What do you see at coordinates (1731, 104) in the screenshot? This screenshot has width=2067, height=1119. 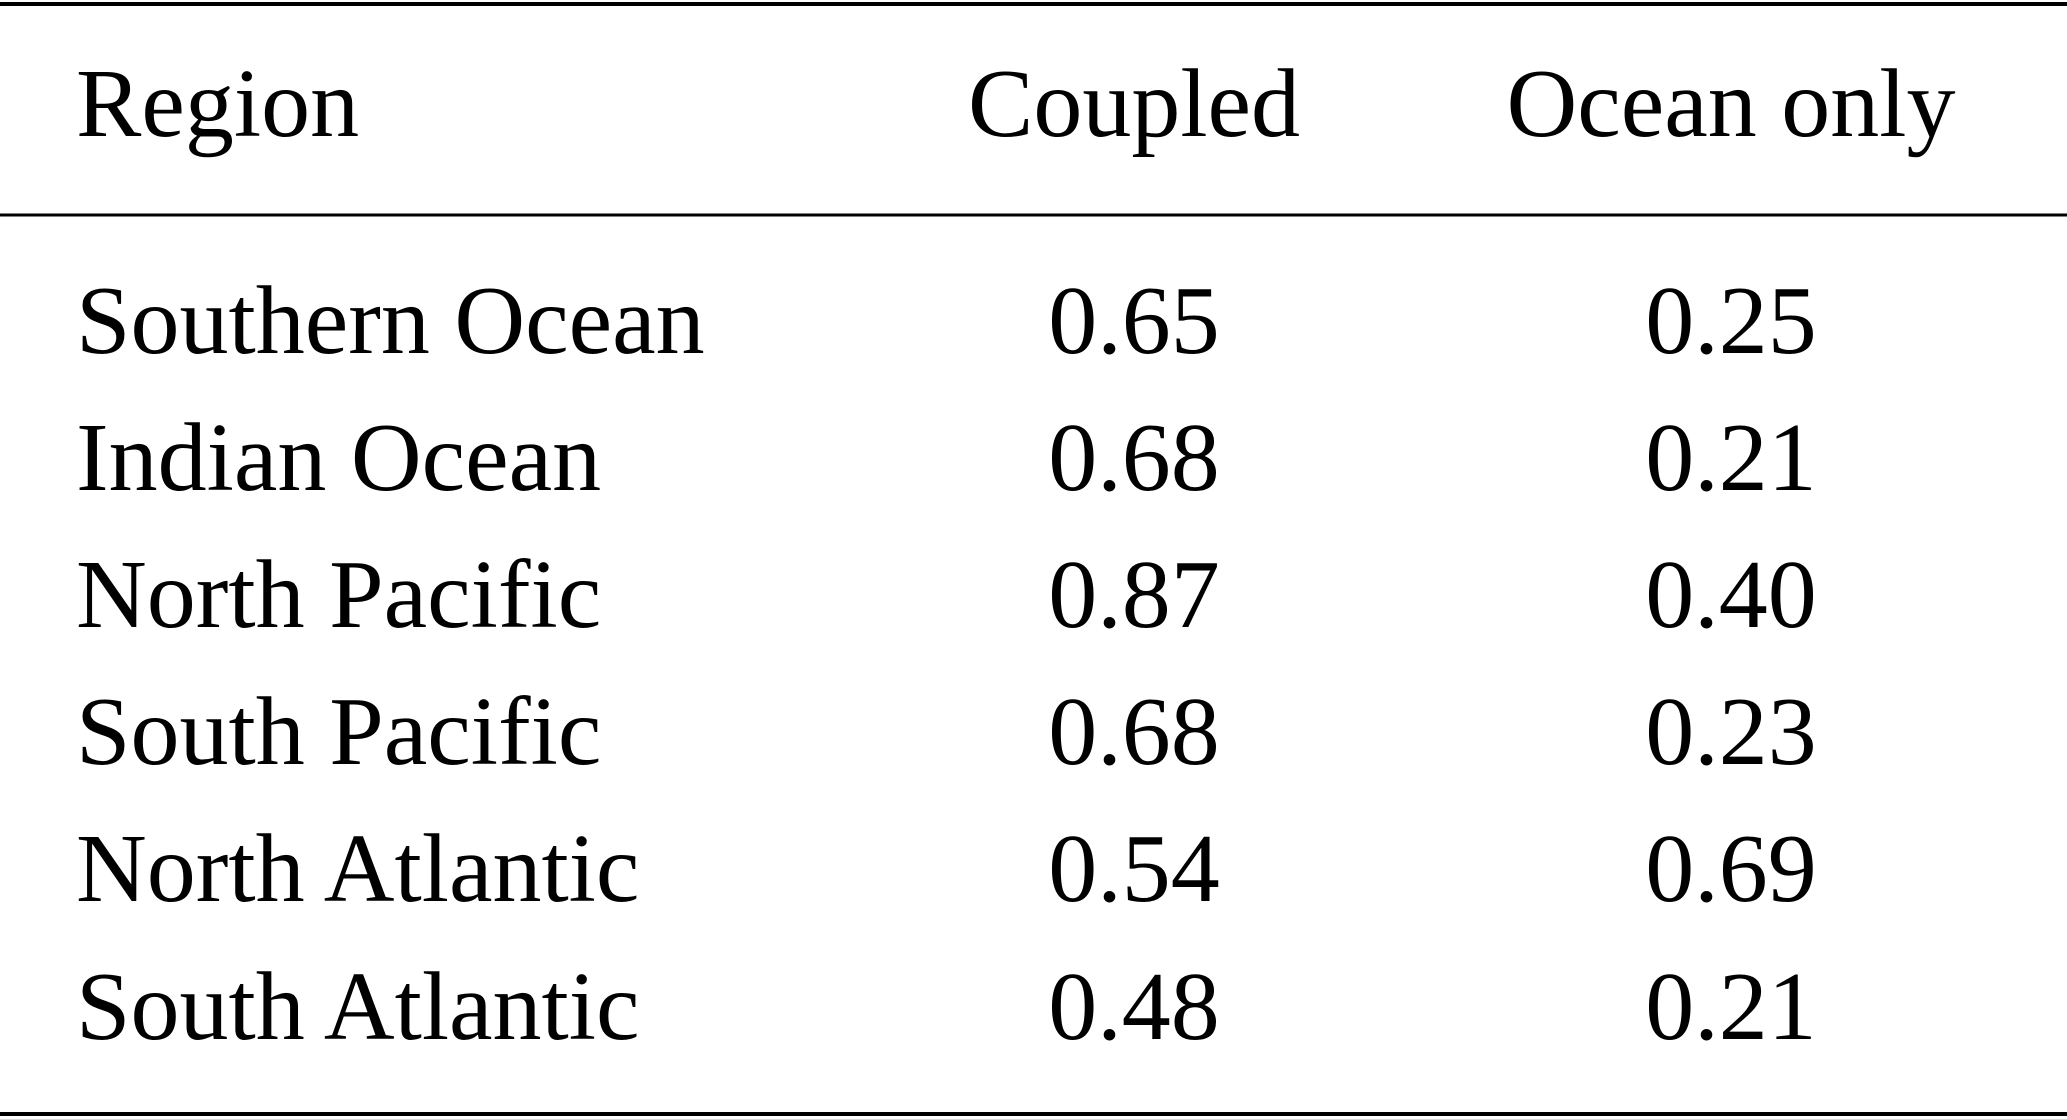 I see `header-cell: Ocean only` at bounding box center [1731, 104].